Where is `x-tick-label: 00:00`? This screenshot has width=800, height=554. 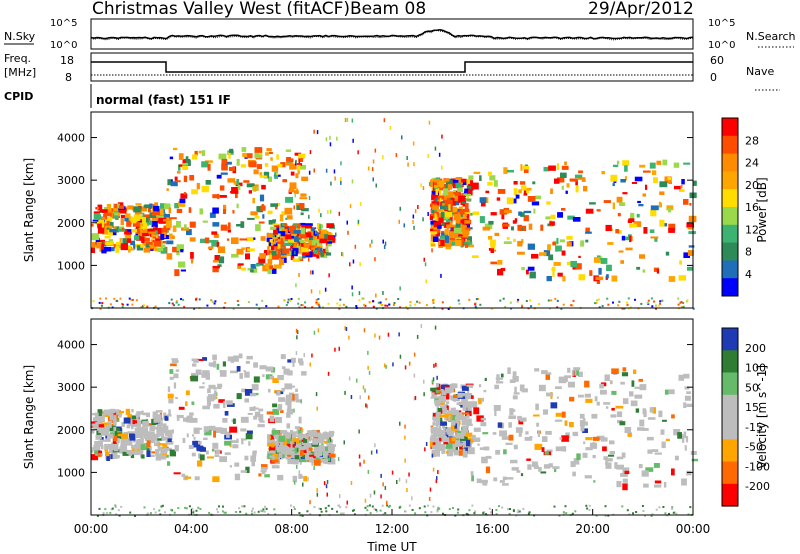
x-tick-label: 00:00 is located at coordinates (91, 529).